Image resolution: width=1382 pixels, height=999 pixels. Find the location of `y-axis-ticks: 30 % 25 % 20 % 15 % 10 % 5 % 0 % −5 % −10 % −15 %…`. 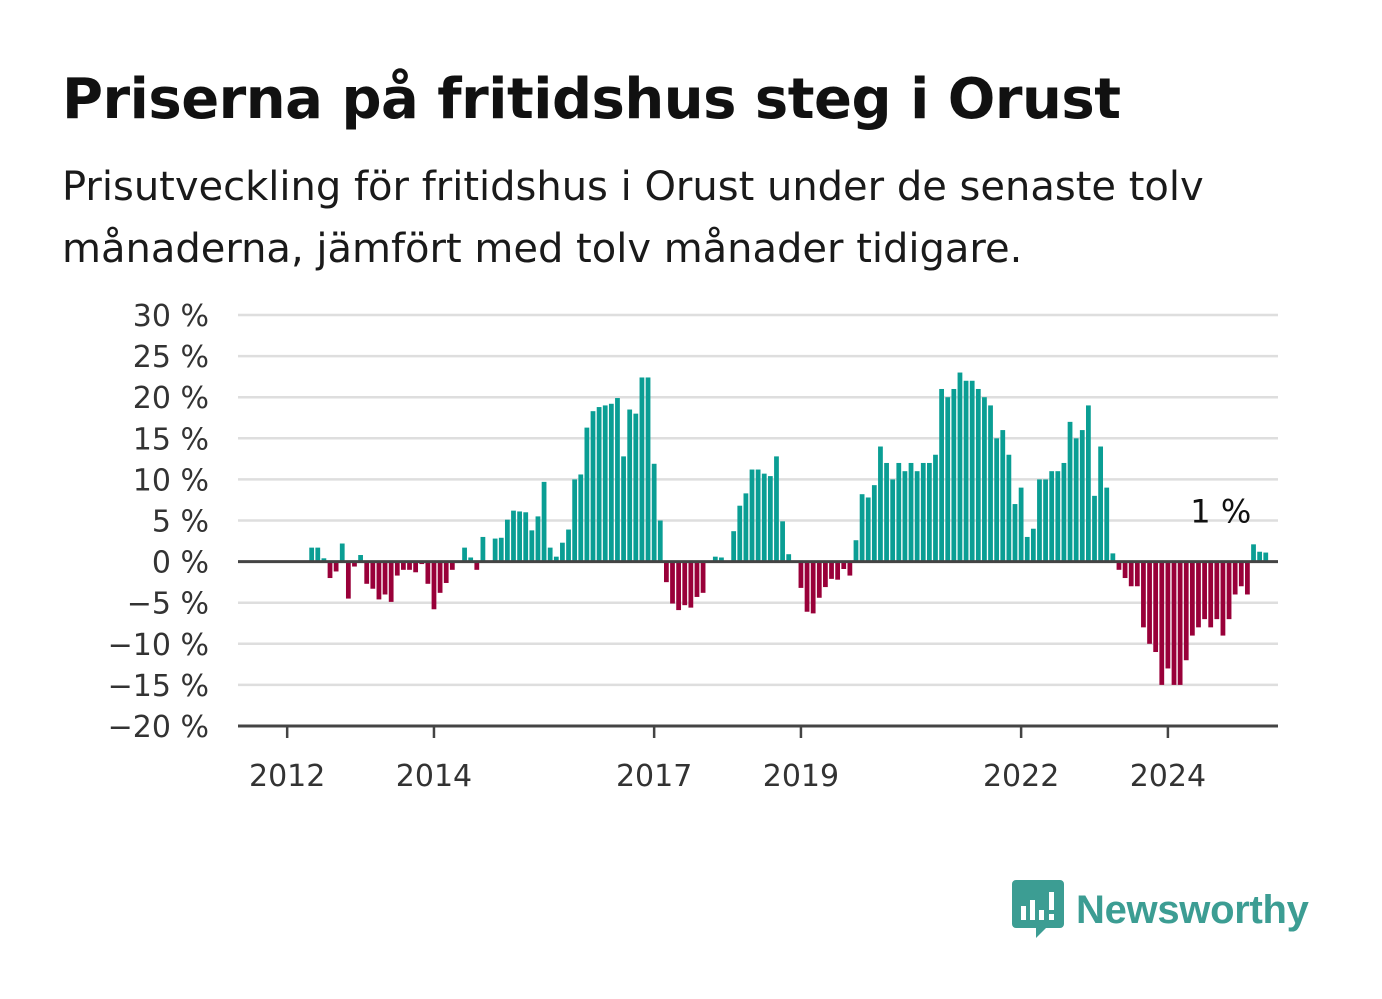

y-axis-ticks: 30 % 25 % 20 % 15 % 10 % 5 % 0 % −5 % −10 % −15 %… is located at coordinates (158, 522).